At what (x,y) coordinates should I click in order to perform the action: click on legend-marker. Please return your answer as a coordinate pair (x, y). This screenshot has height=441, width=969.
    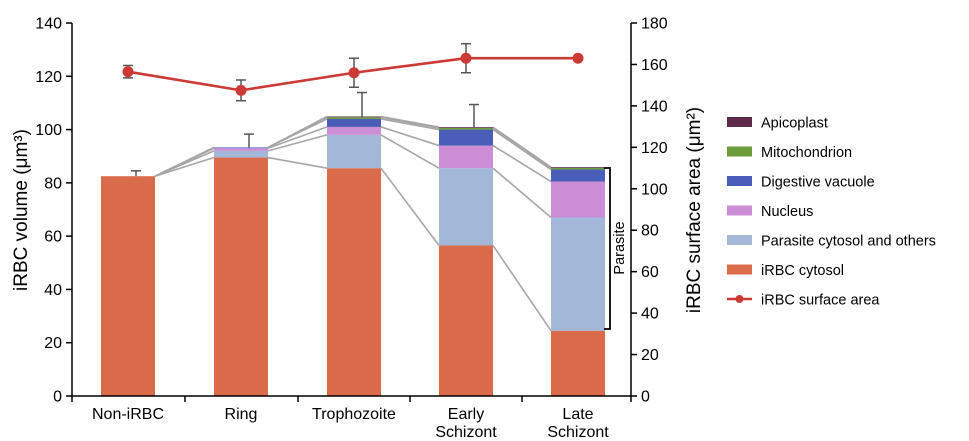
    Looking at the image, I should click on (739, 299).